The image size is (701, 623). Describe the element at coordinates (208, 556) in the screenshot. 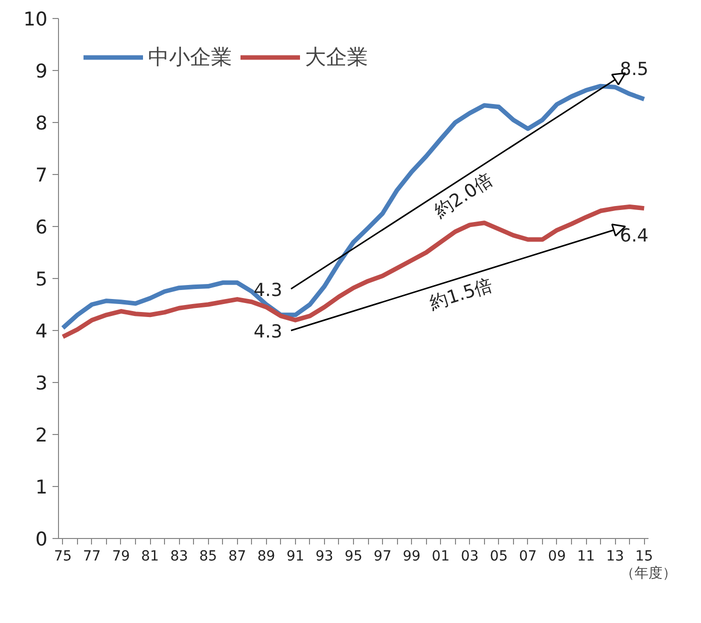

I see `x-tick-label: 85` at that location.